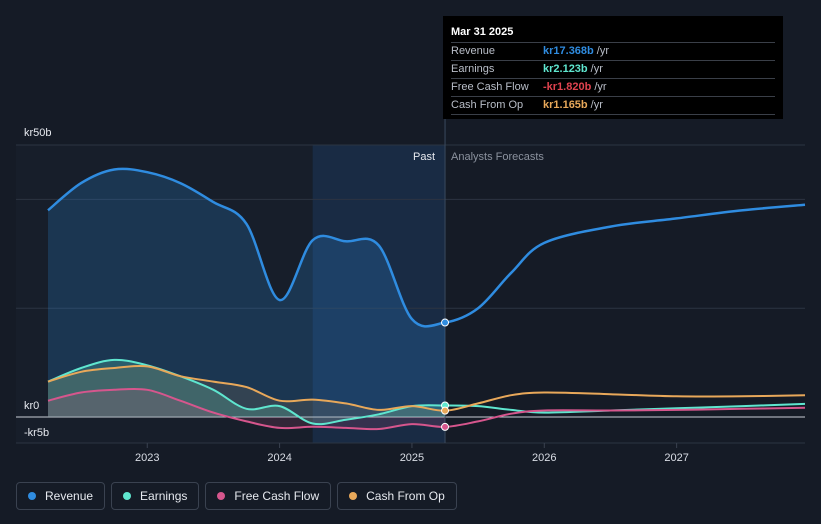  I want to click on legend-item-earnings: Earnings, so click(155, 496).